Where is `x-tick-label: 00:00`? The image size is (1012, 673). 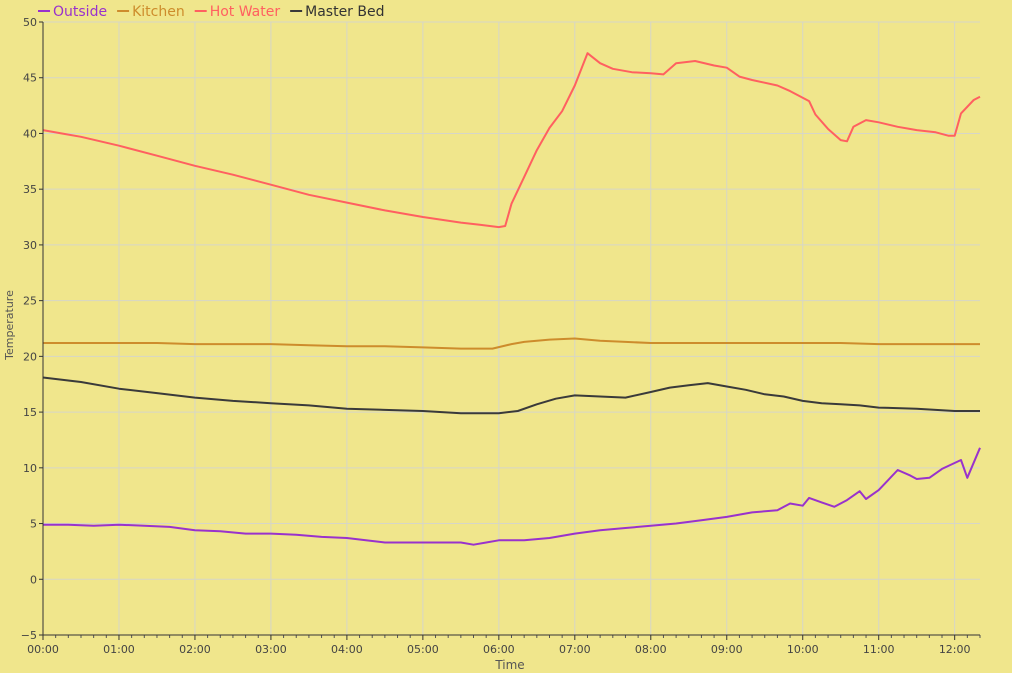 x-tick-label: 00:00 is located at coordinates (43, 649).